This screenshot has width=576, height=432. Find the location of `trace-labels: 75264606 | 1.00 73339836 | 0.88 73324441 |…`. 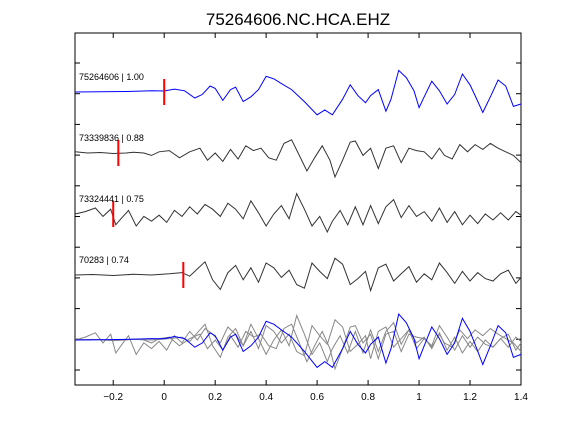

trace-labels: 75264606 | 1.00 73339836 | 0.88 73324441 |… is located at coordinates (111, 168).